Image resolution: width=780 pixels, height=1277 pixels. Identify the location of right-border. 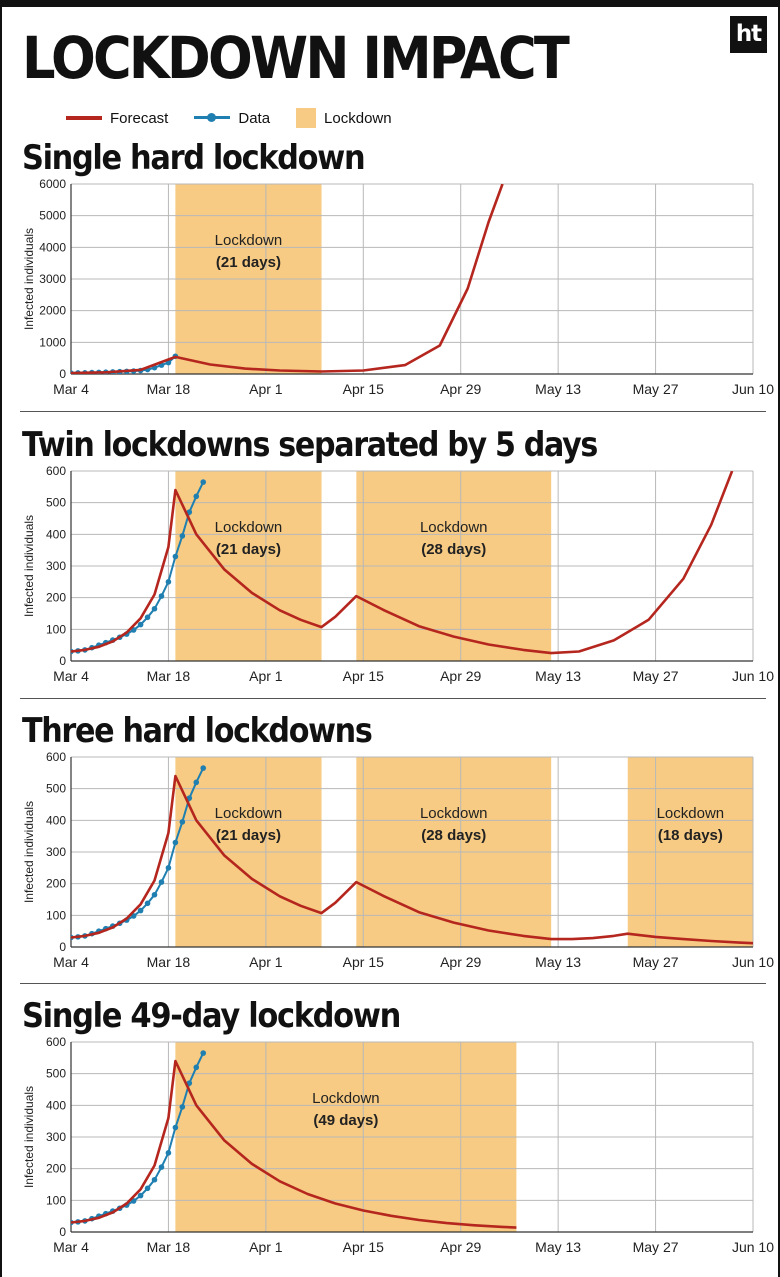
(779, 638).